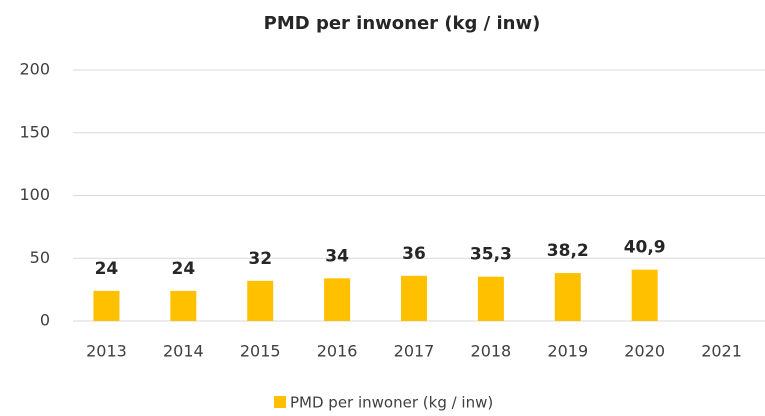 The image size is (765, 416). Describe the element at coordinates (40, 257) in the screenshot. I see `y-tick-label: 50` at that location.